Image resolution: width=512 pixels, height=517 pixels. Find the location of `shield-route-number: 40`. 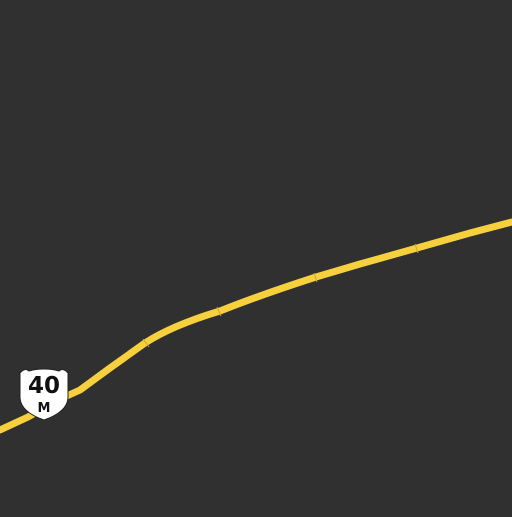

shield-route-number: 40 is located at coordinates (44, 386).